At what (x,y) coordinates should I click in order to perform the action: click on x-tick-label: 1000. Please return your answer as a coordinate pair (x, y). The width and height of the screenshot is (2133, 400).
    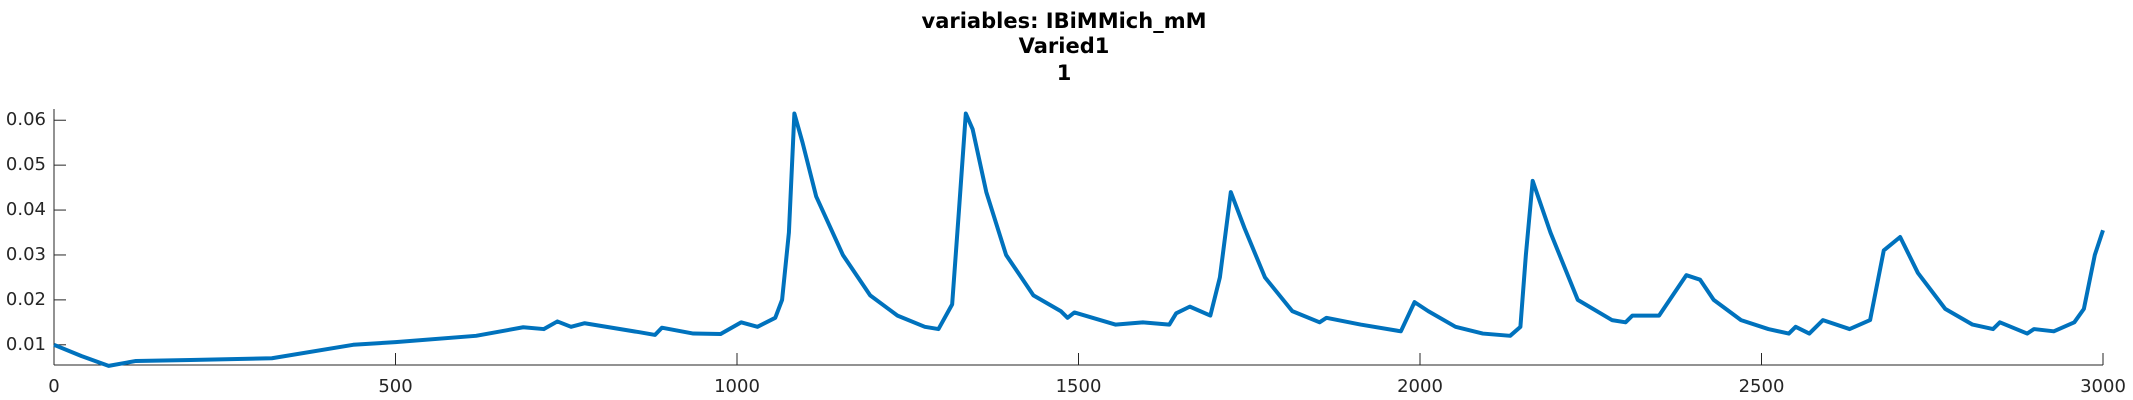
    Looking at the image, I should click on (737, 386).